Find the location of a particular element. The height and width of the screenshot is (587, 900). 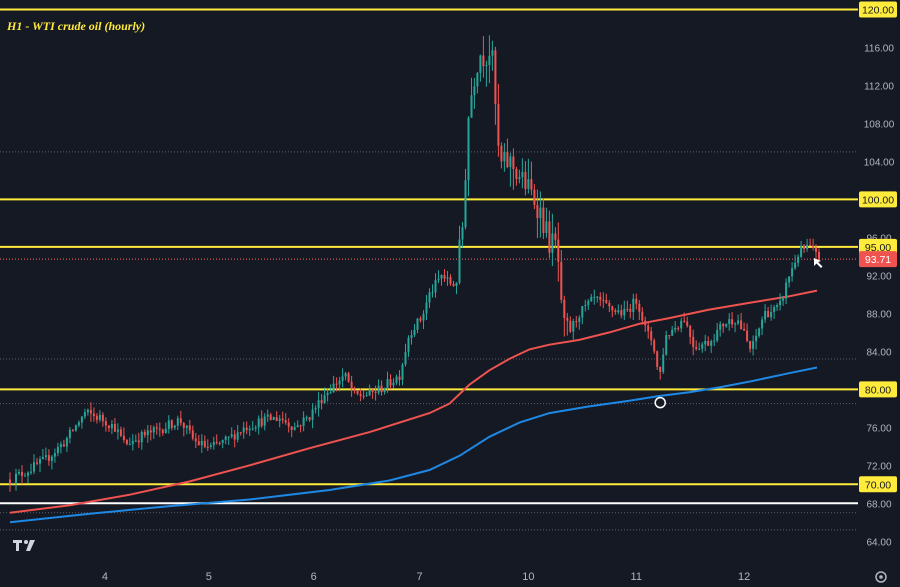

y-tick-label: 68.00 is located at coordinates (878, 504).